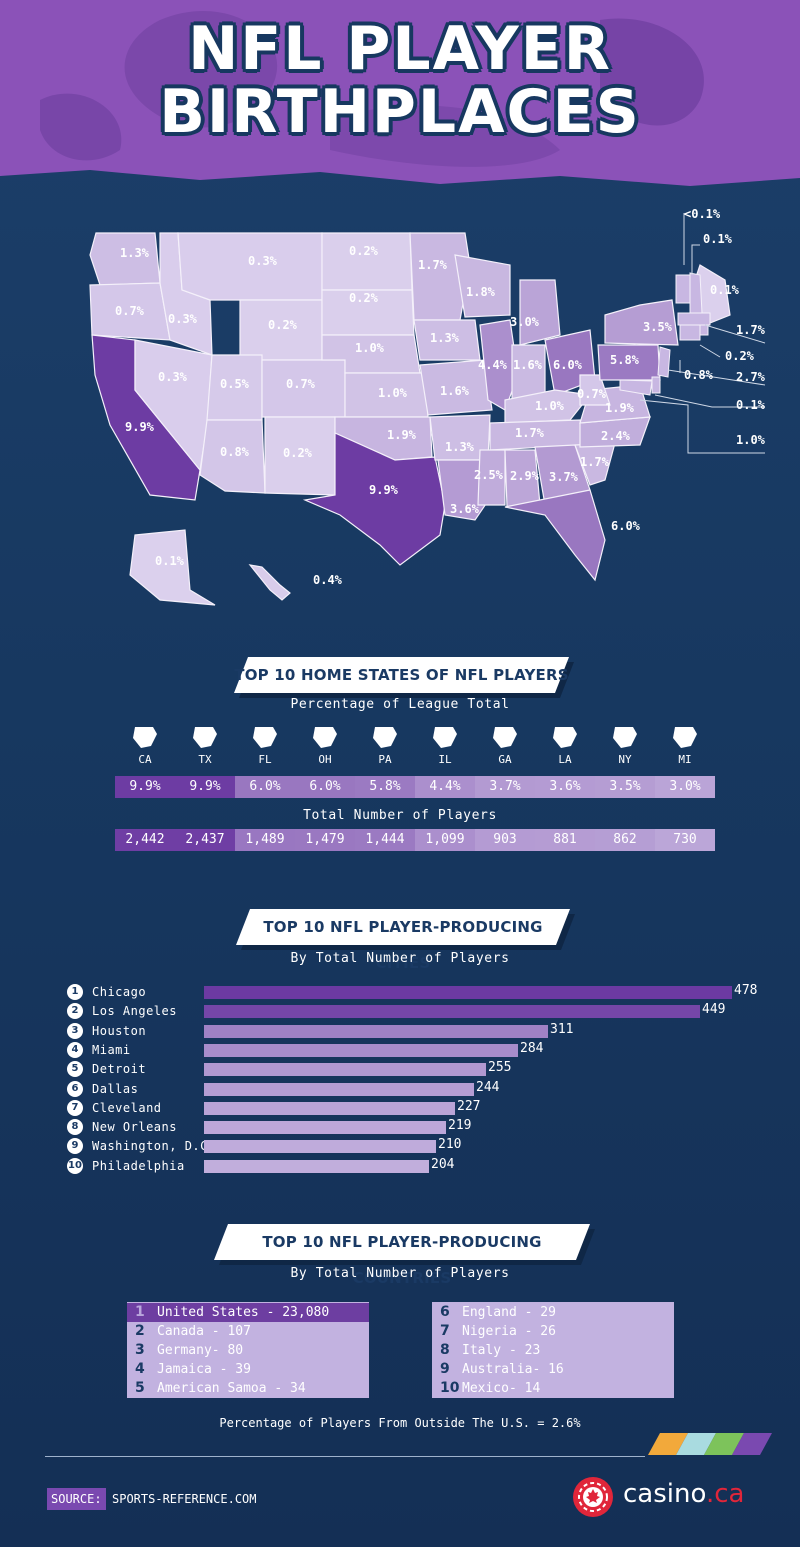 This screenshot has height=1547, width=800. Describe the element at coordinates (746, 990) in the screenshot. I see `city-value-label: 478` at that location.